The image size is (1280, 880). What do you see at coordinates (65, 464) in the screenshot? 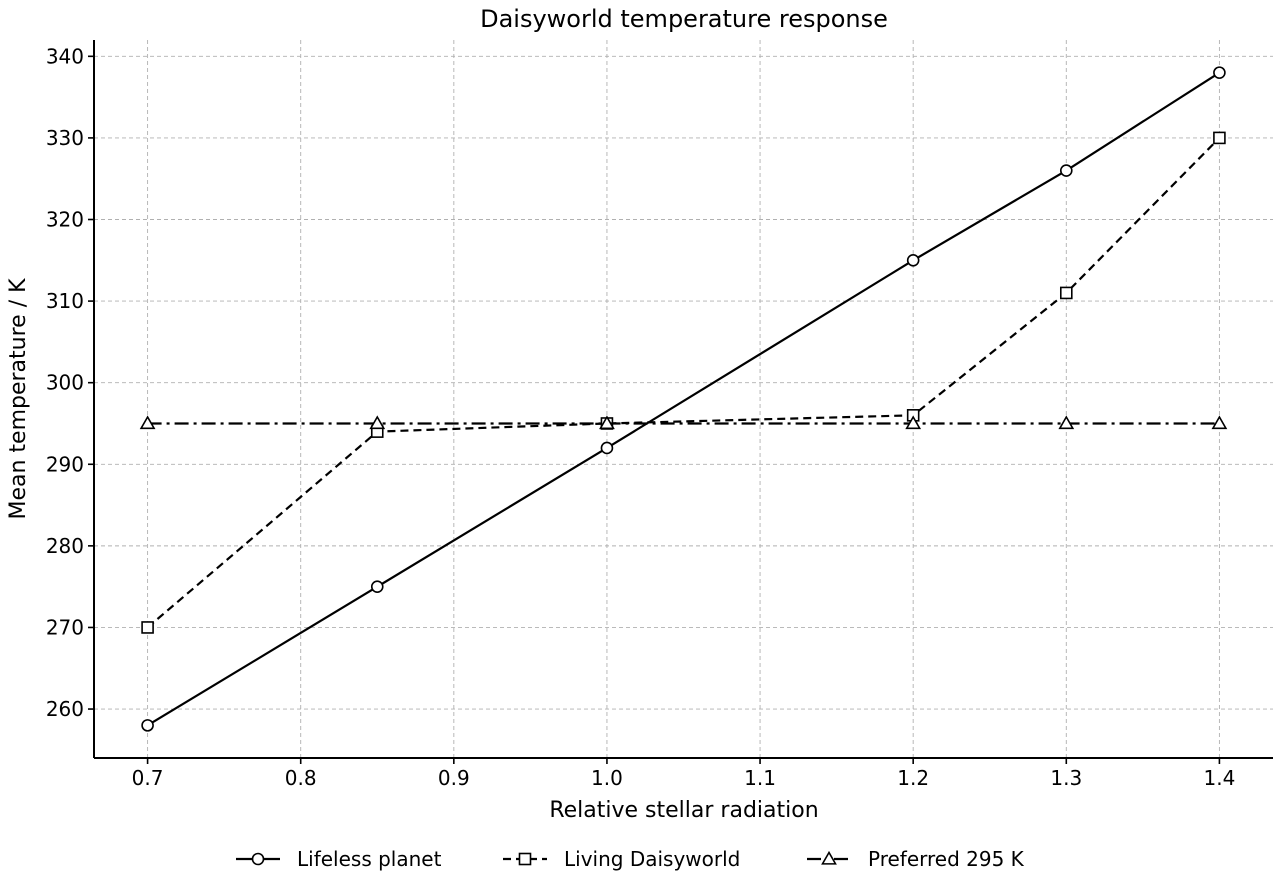
I see `y-tick-label: 290` at bounding box center [65, 464].